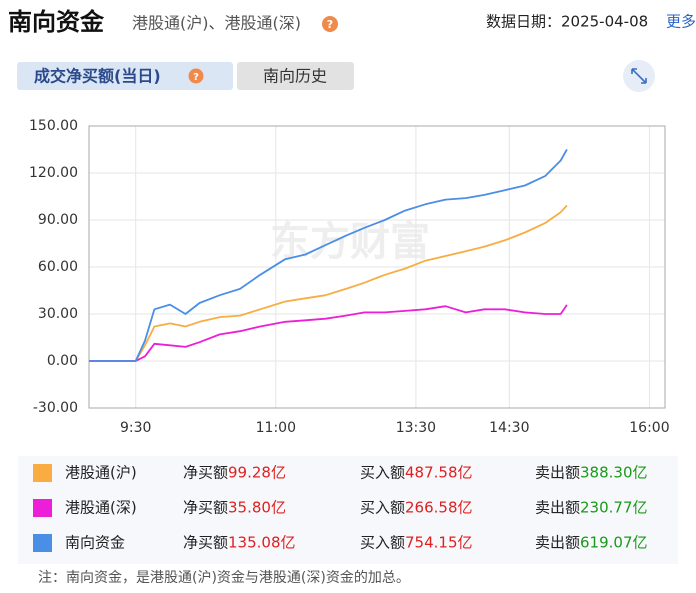 The image size is (696, 593). What do you see at coordinates (649, 428) in the screenshot?
I see `x-tick-label: 16:00` at bounding box center [649, 428].